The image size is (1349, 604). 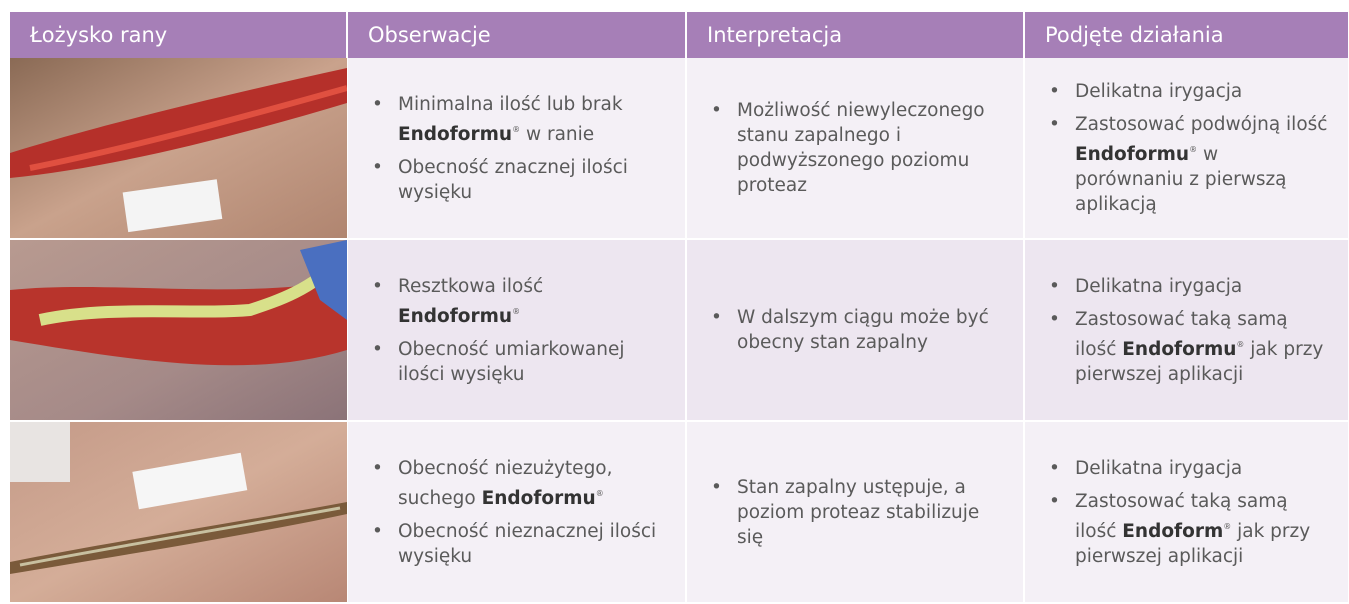 I want to click on text: Resztkowa ilość, so click(x=471, y=286).